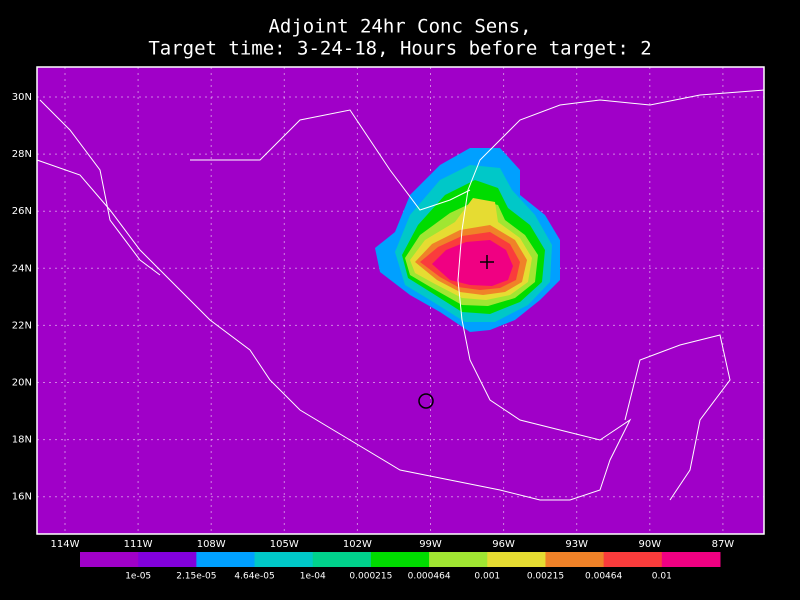 This screenshot has height=600, width=800. Describe the element at coordinates (399, 27) in the screenshot. I see `title-line-1: Adjoint 24hr Conc Sens,` at that location.